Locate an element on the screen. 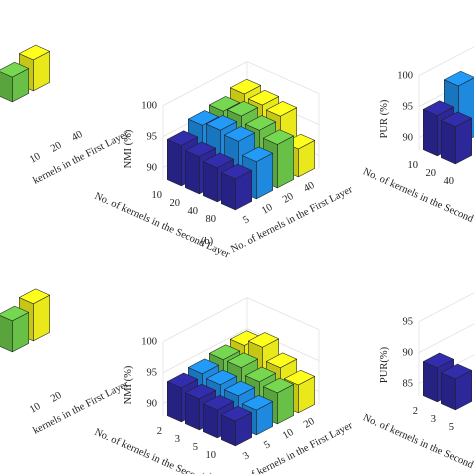 The height and width of the screenshot is (474, 474). second-layer-tick: 3 is located at coordinates (177, 439).